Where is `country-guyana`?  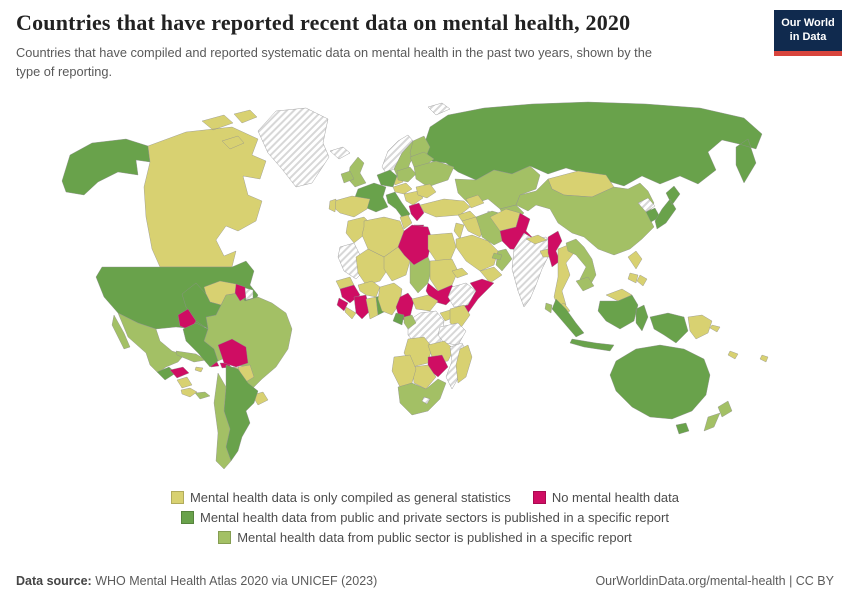
country-guyana is located at coordinates (241, 292).